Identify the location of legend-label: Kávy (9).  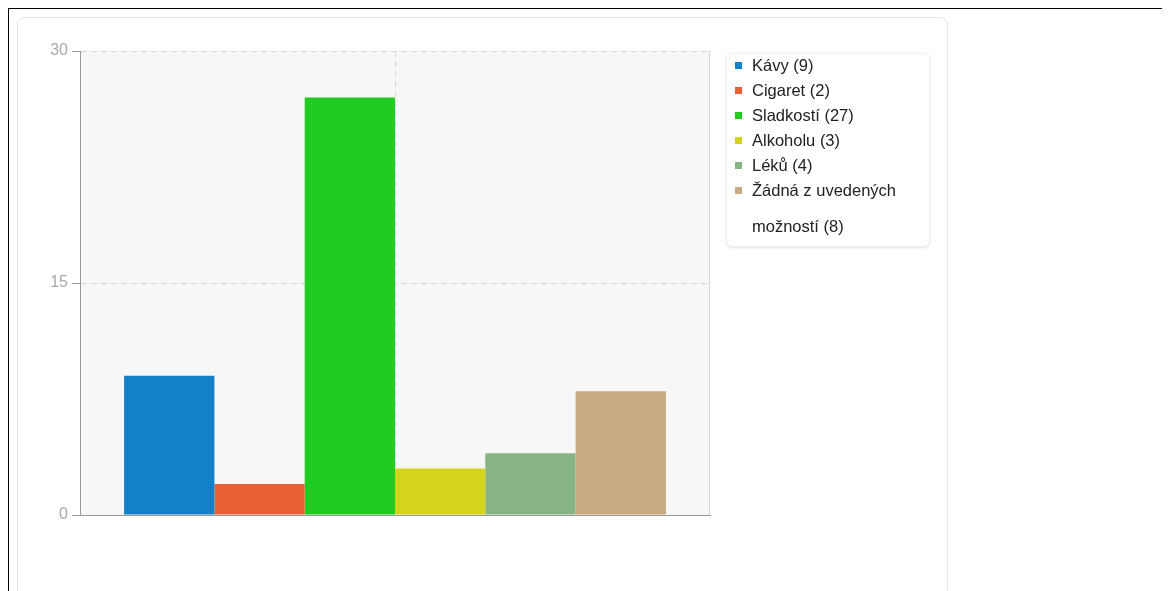
(783, 65).